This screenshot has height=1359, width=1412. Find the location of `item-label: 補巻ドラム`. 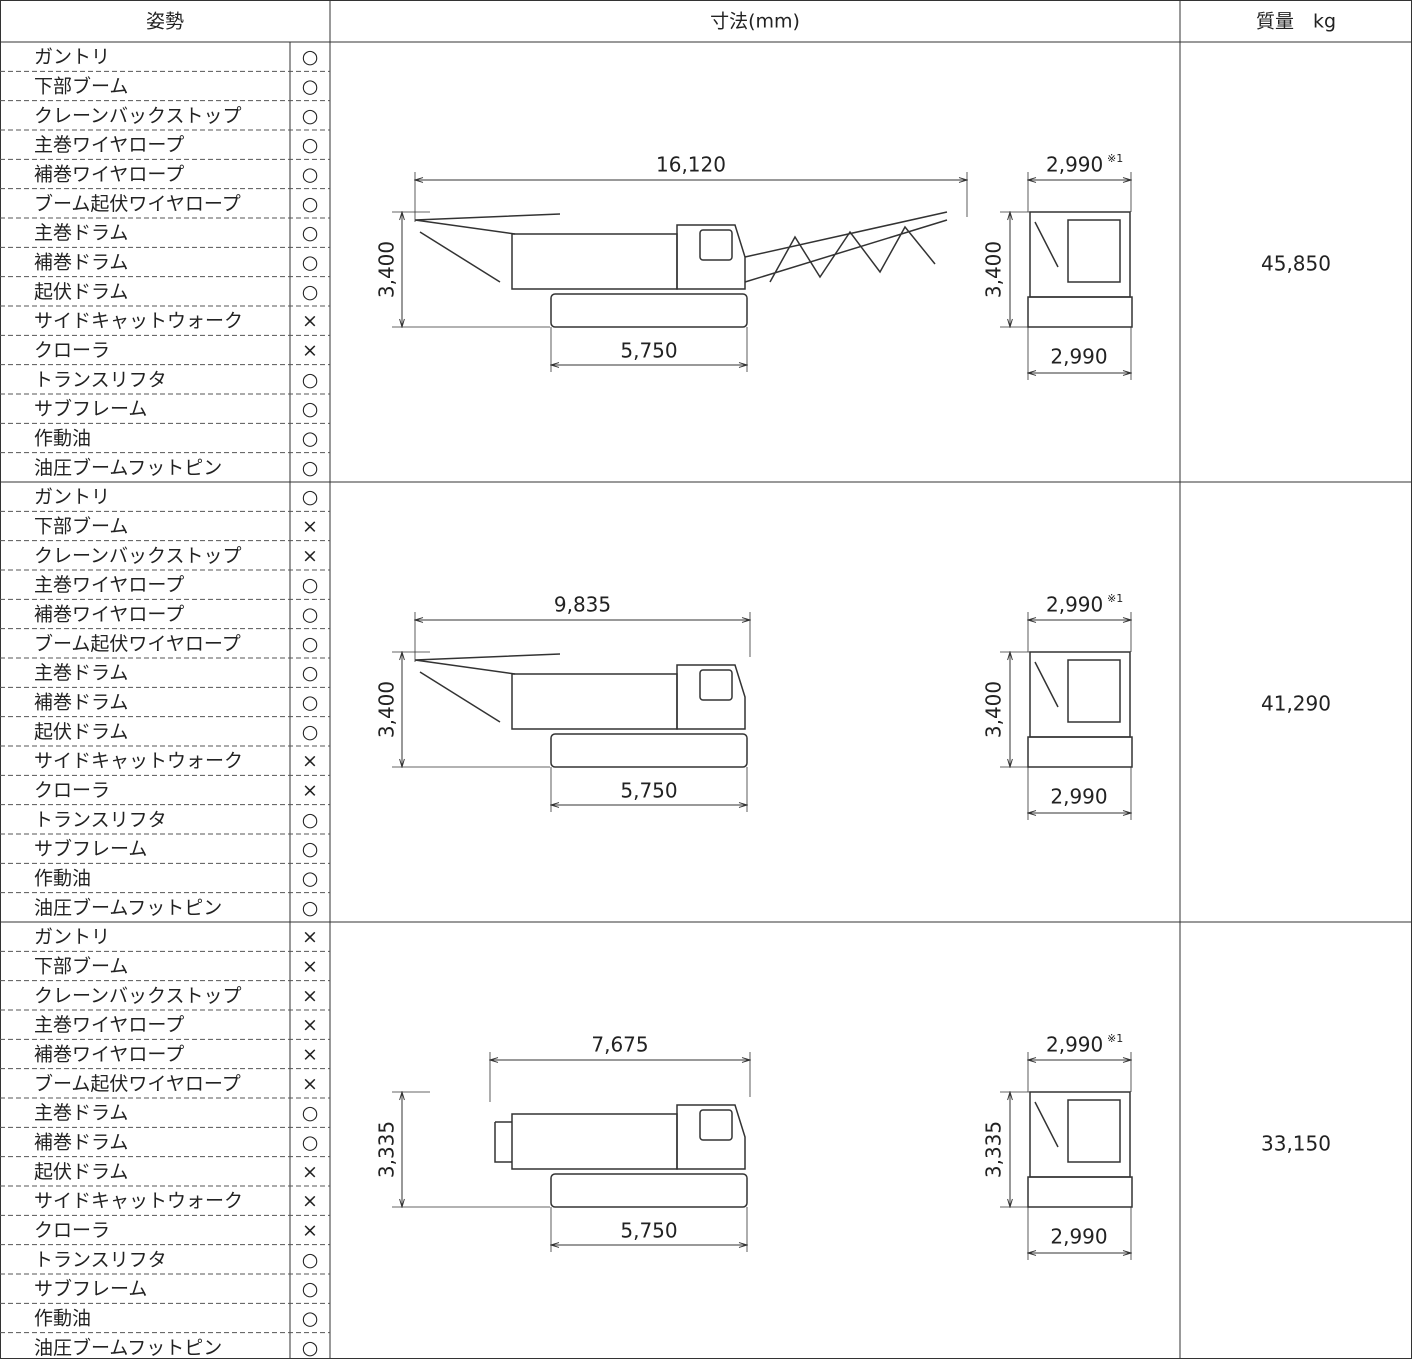

item-label: 補巻ドラム is located at coordinates (81, 1143).